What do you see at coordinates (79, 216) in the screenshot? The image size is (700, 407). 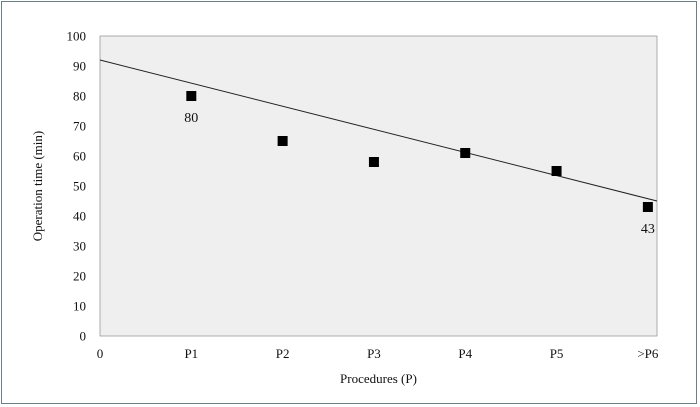 I see `y-tick-label: 40` at bounding box center [79, 216].